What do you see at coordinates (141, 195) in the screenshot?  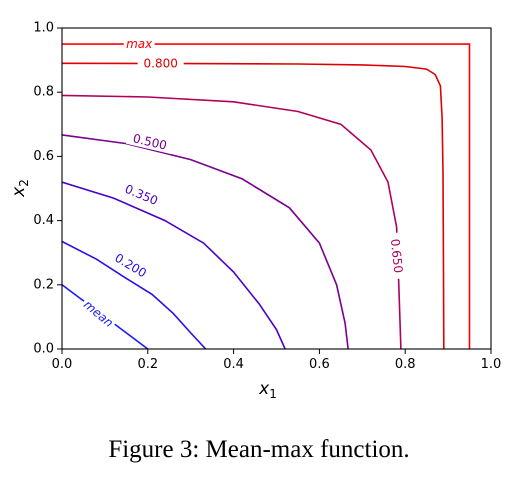 I see `contour-label-0.350: 0.350` at bounding box center [141, 195].